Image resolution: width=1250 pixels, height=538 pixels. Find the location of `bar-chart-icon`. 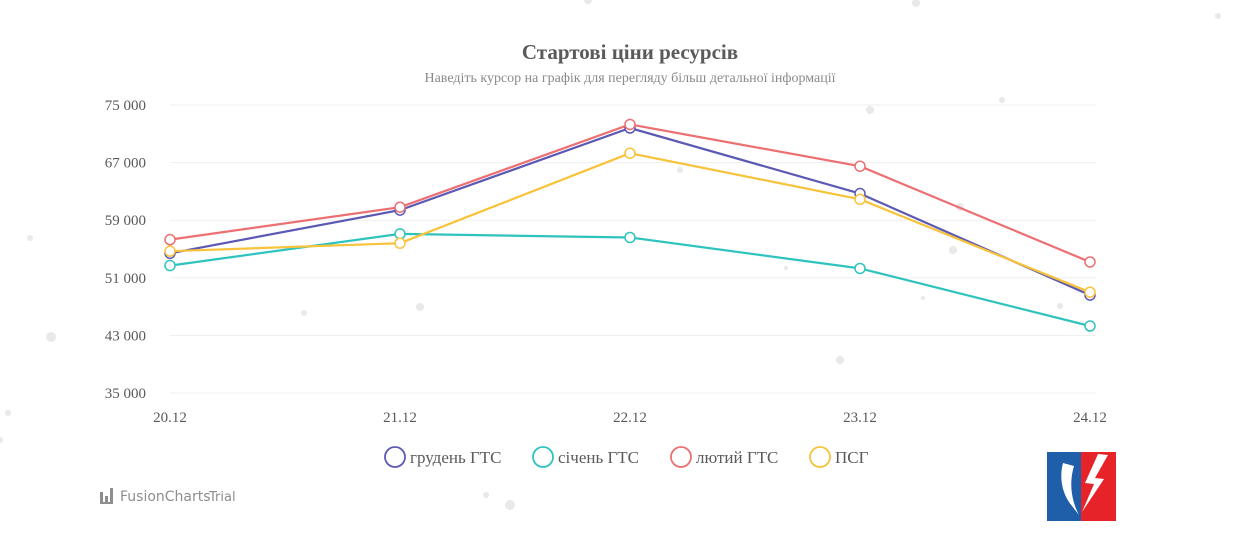

bar-chart-icon is located at coordinates (106, 496).